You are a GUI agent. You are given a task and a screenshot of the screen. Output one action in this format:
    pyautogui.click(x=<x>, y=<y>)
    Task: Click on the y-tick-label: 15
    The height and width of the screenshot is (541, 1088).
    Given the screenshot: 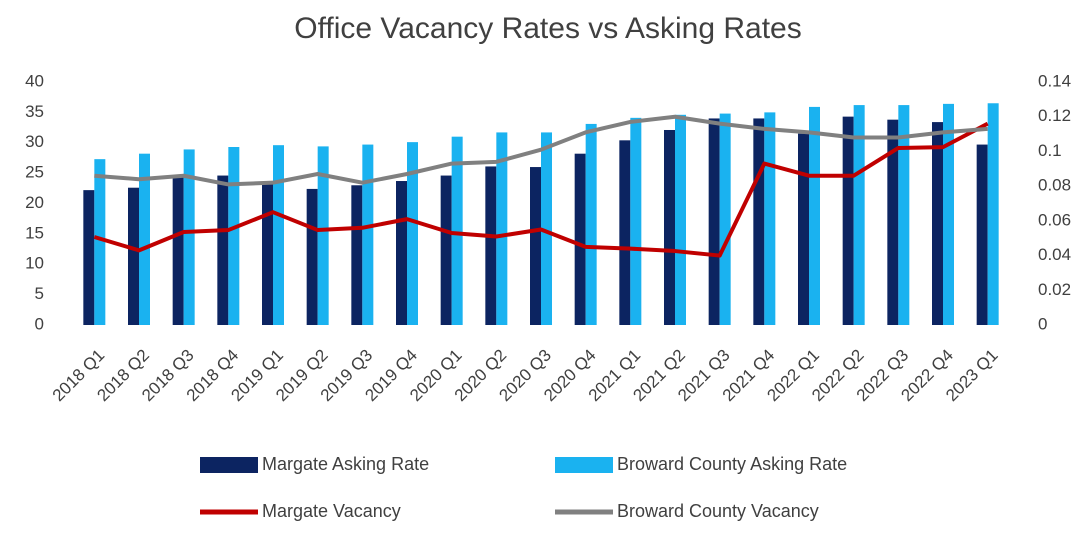 What is the action you would take?
    pyautogui.click(x=34, y=232)
    